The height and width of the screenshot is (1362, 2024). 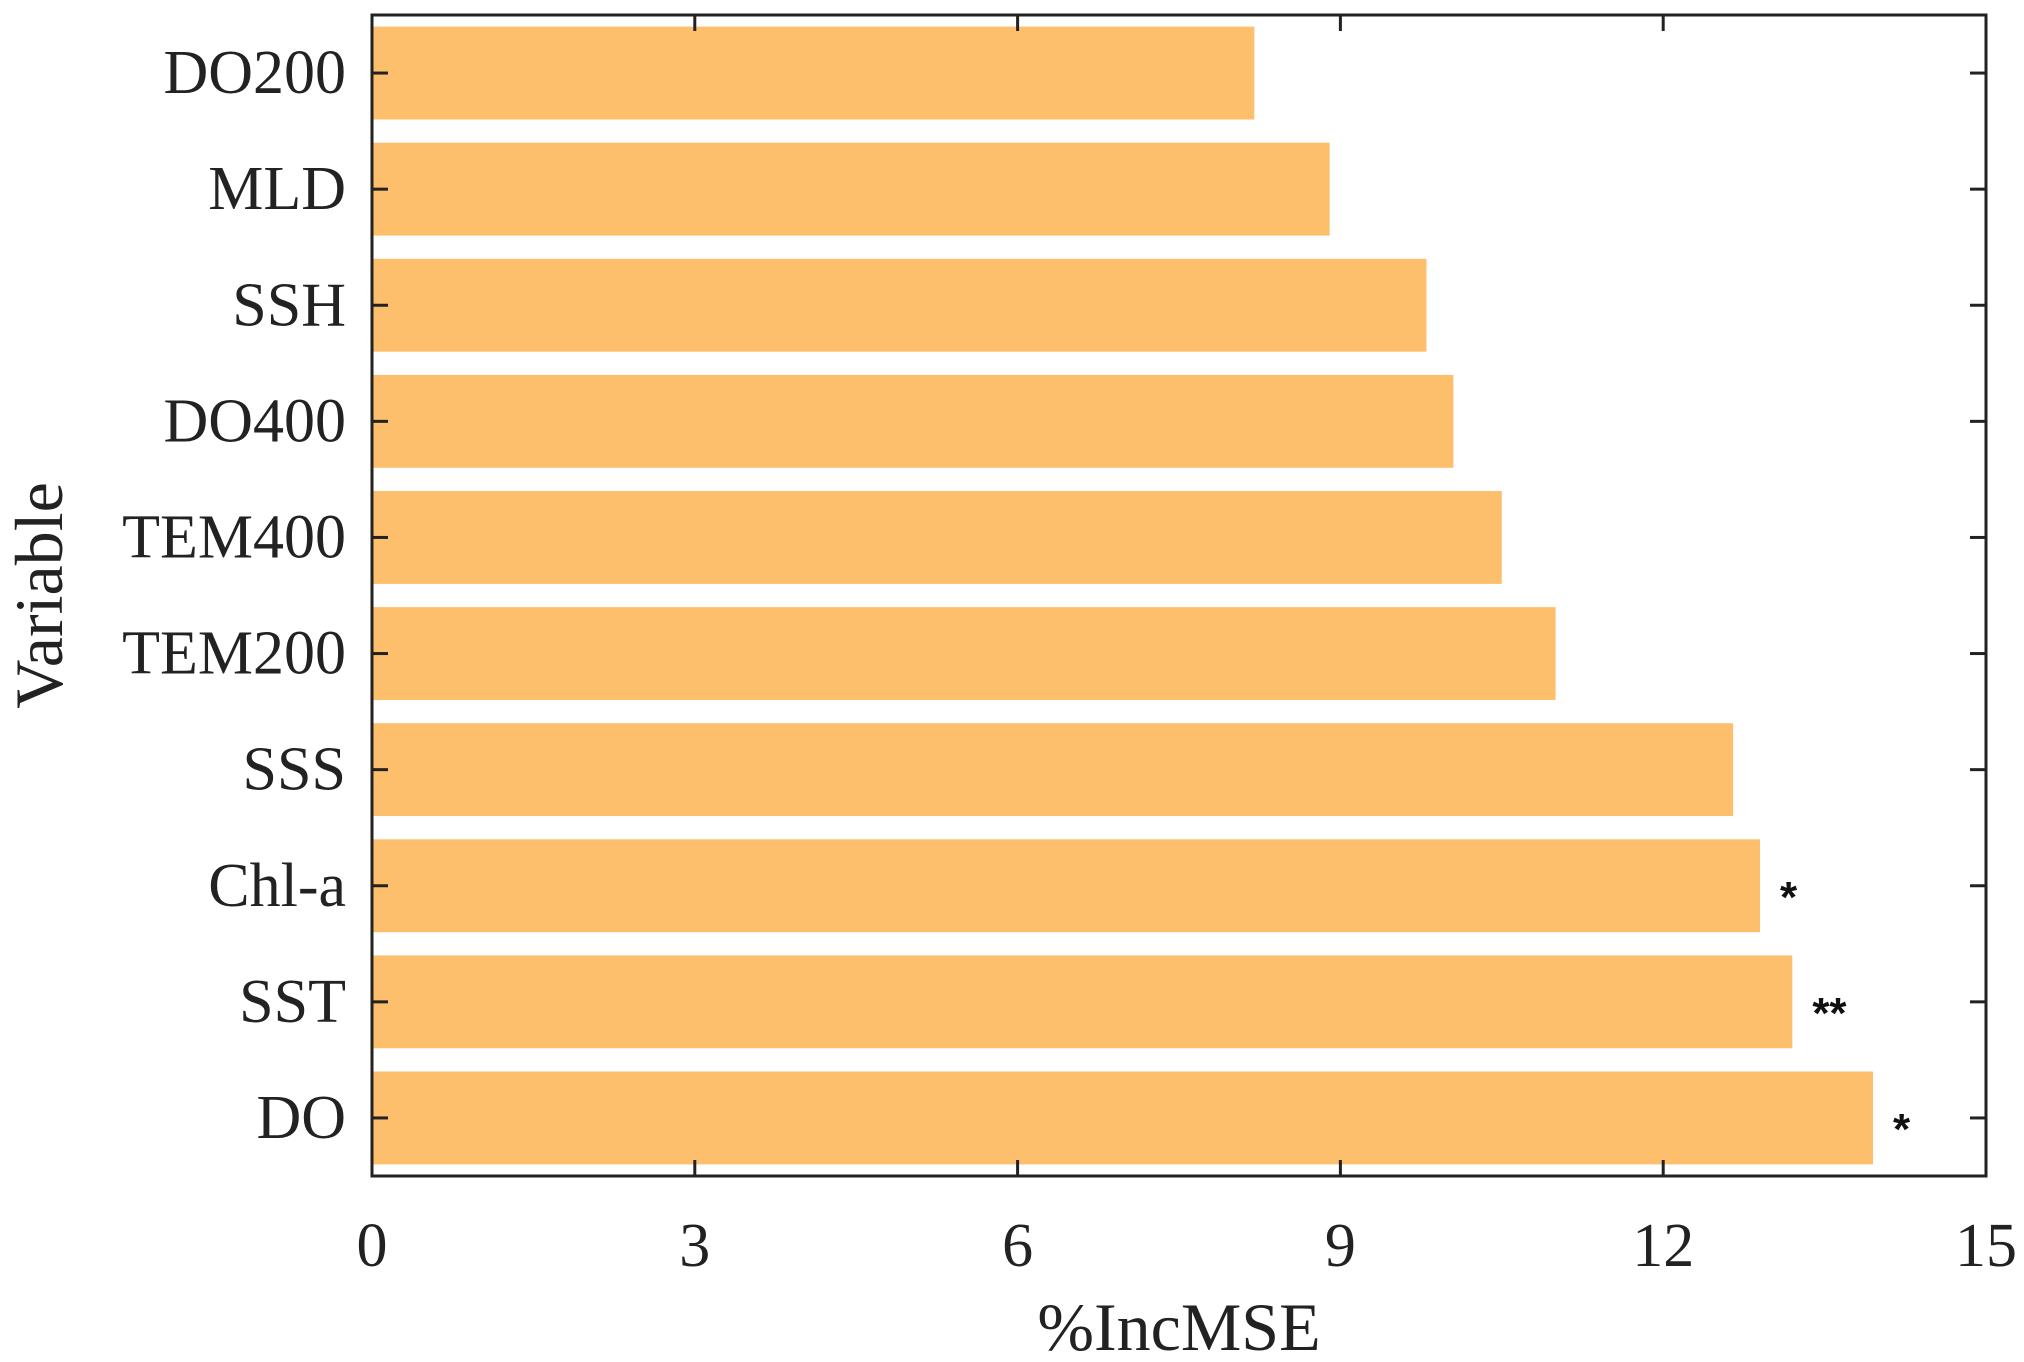 What do you see at coordinates (1082, 1002) in the screenshot?
I see `bar-sst` at bounding box center [1082, 1002].